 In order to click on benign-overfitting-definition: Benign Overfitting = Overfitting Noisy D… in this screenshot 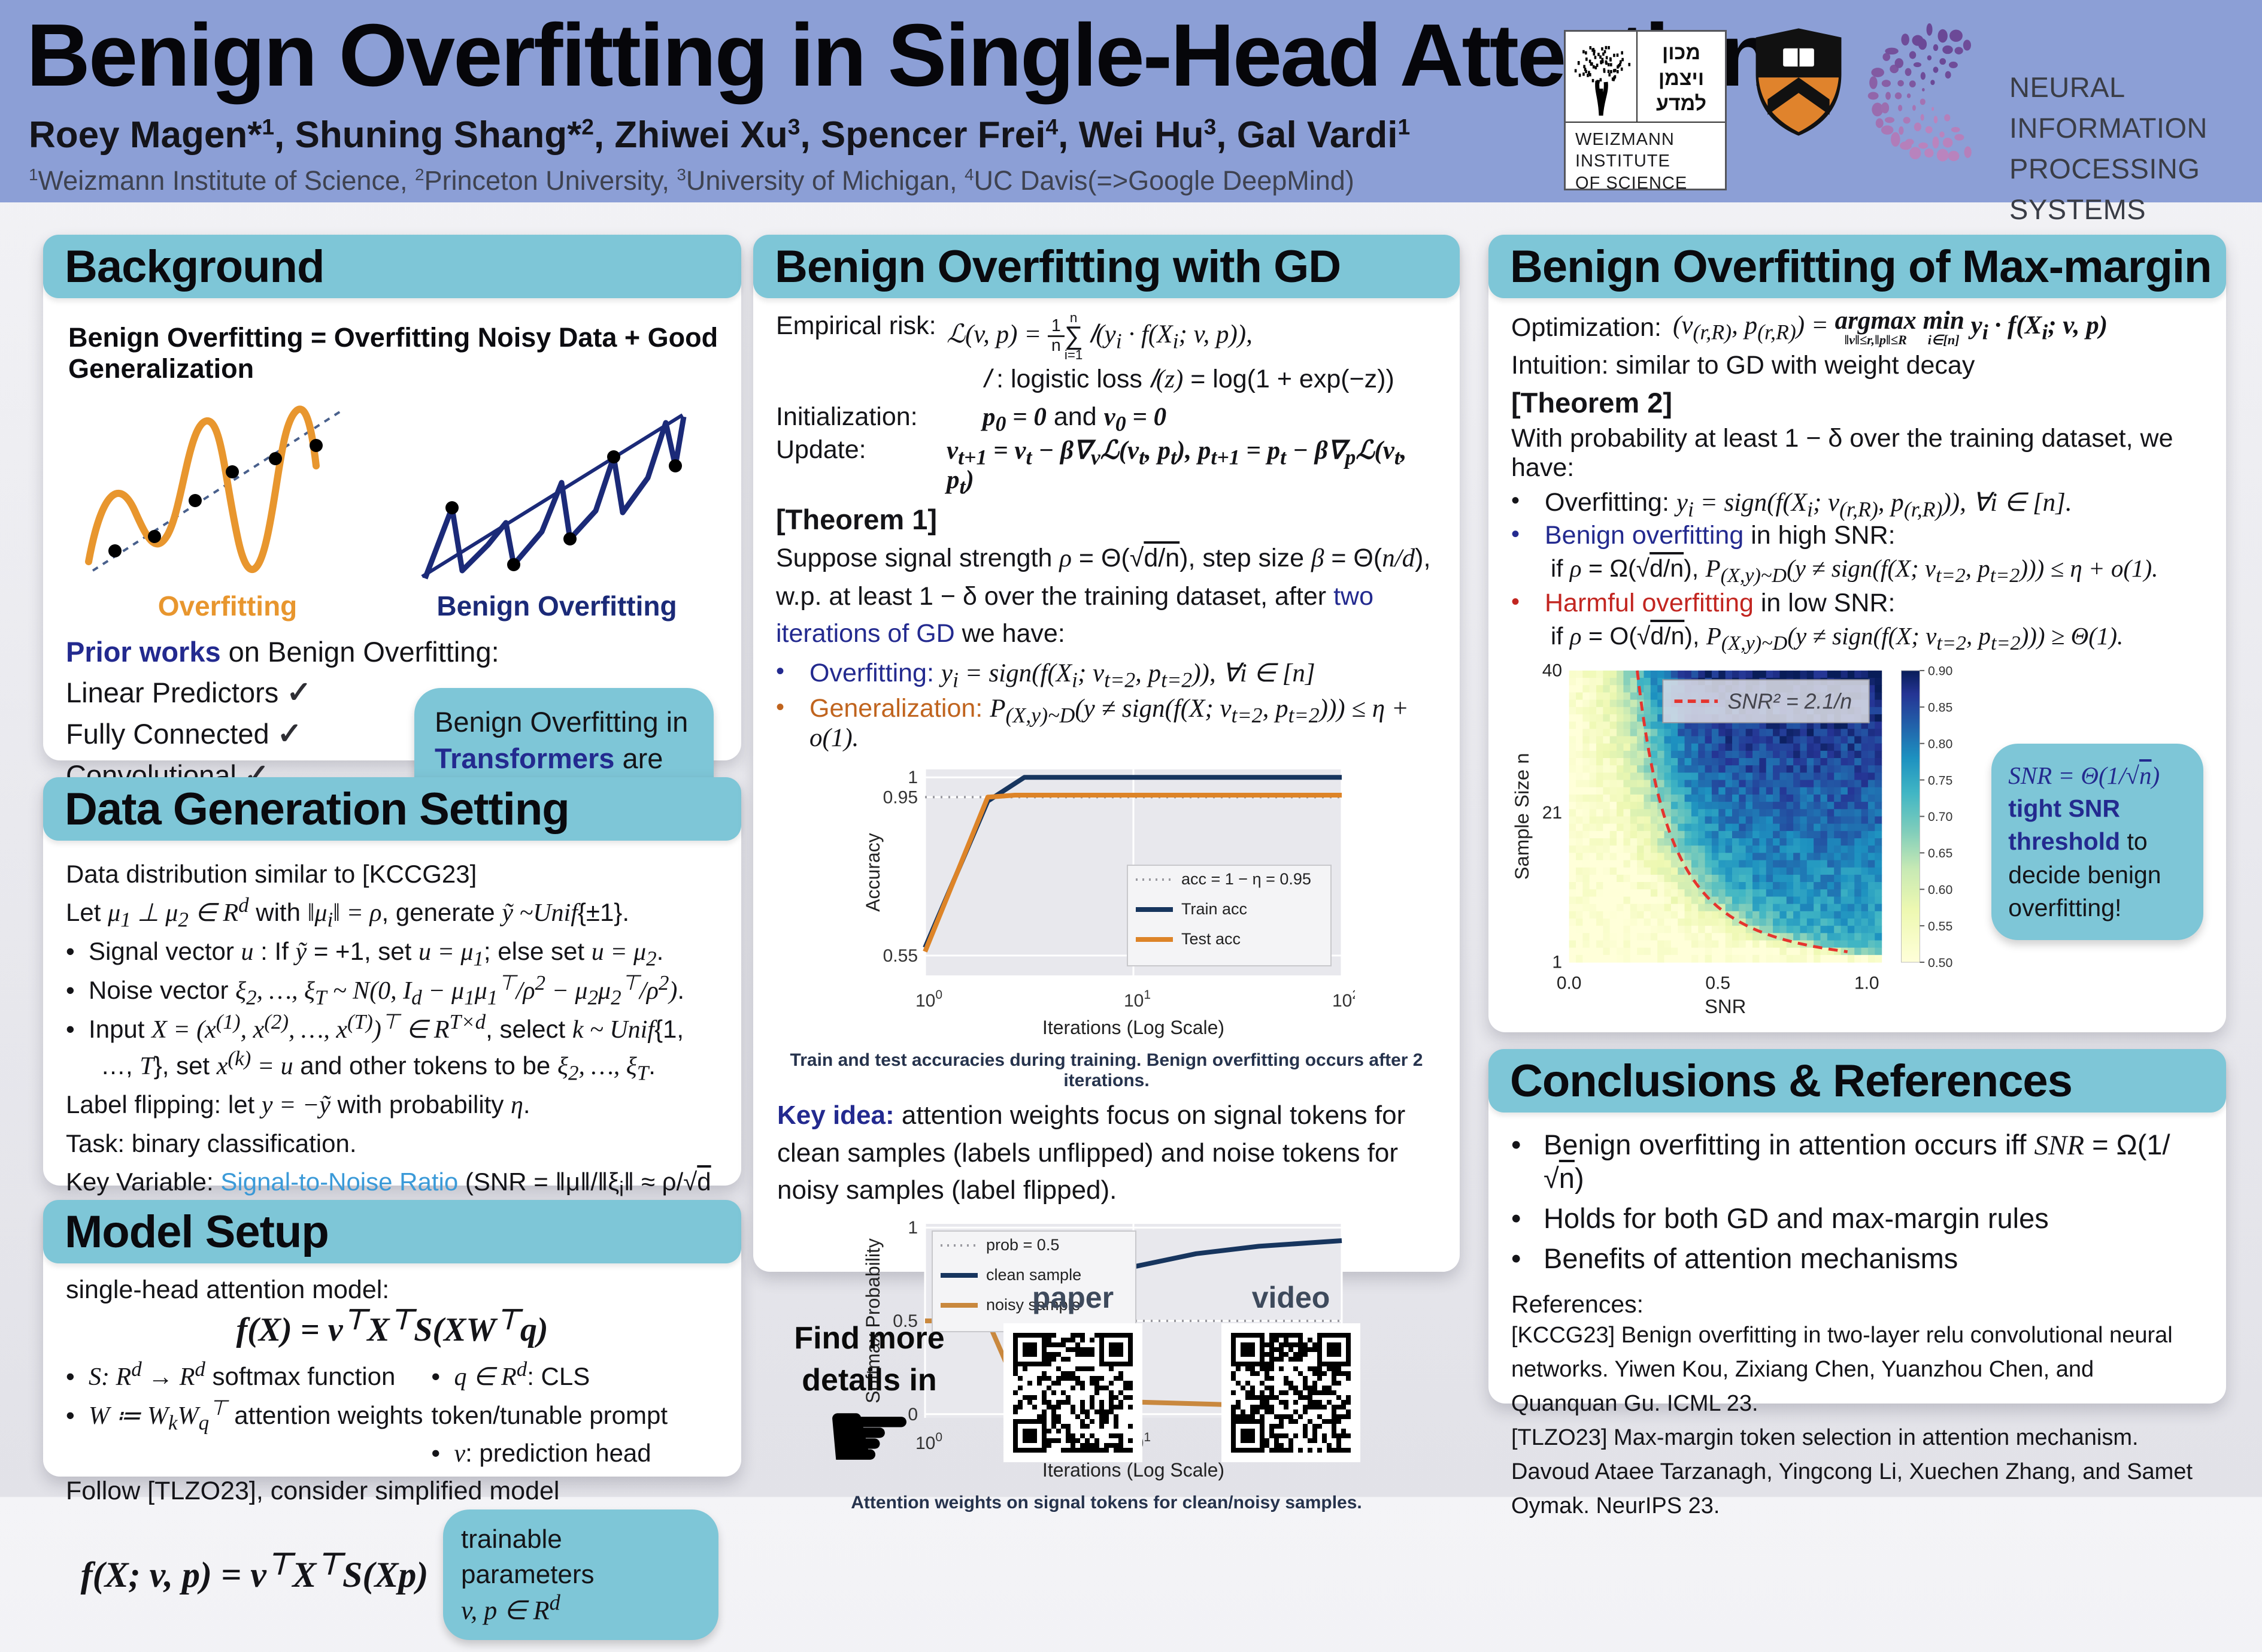, I will do `click(393, 353)`.